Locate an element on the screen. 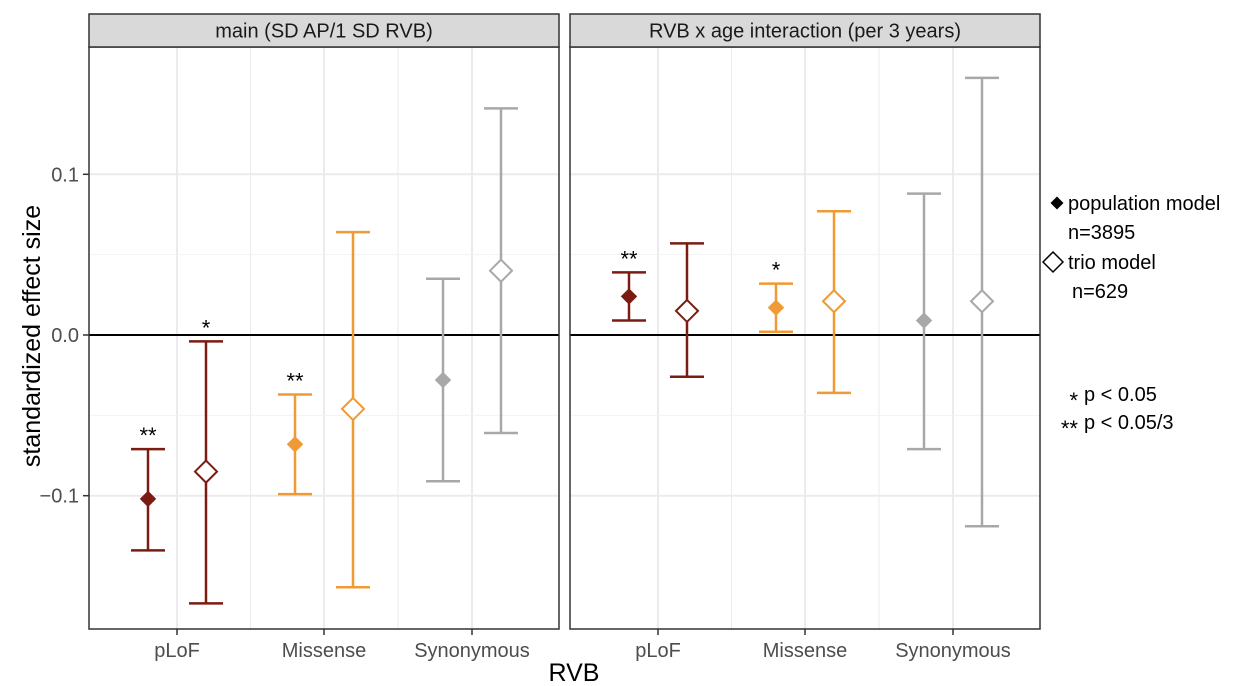 The width and height of the screenshot is (1248, 686). data-point-missense-population: ** is located at coordinates (295, 432).